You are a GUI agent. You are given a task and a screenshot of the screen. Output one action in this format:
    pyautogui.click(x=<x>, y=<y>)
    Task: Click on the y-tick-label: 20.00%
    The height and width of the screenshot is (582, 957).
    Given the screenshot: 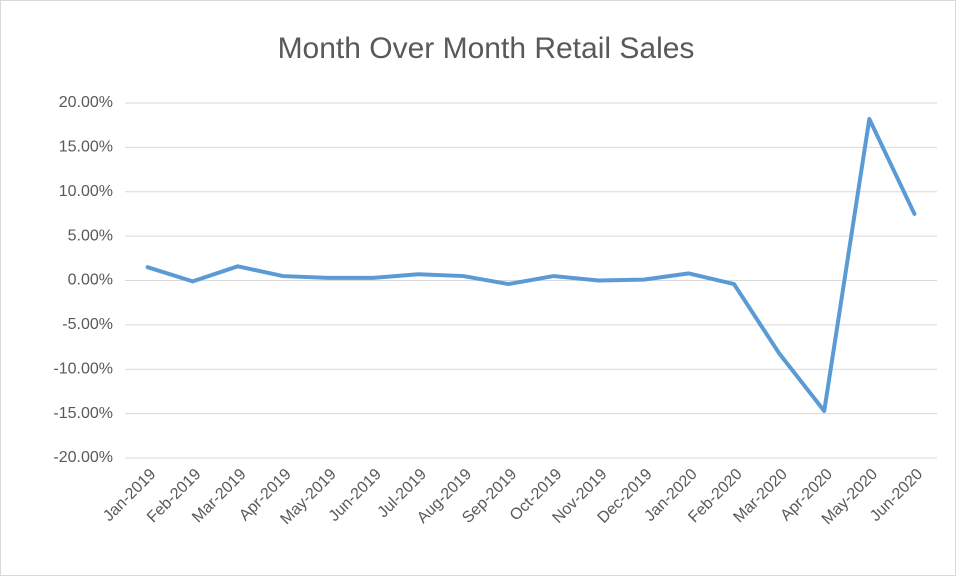 What is the action you would take?
    pyautogui.click(x=86, y=102)
    